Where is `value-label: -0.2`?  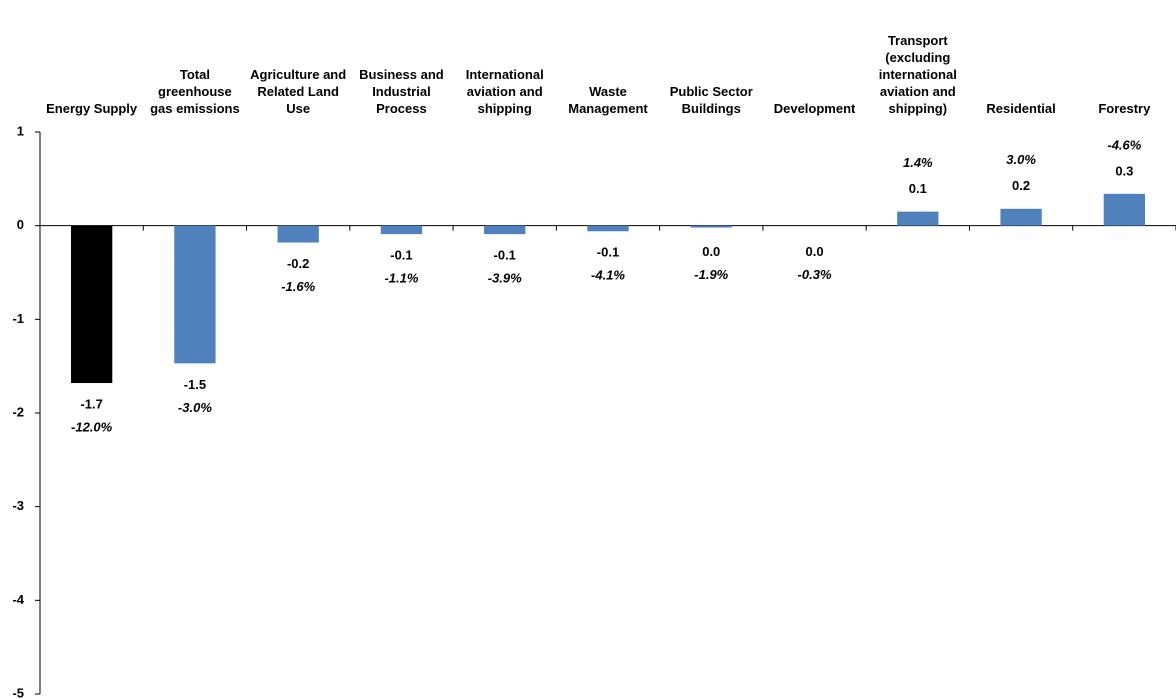 value-label: -0.2 is located at coordinates (298, 263).